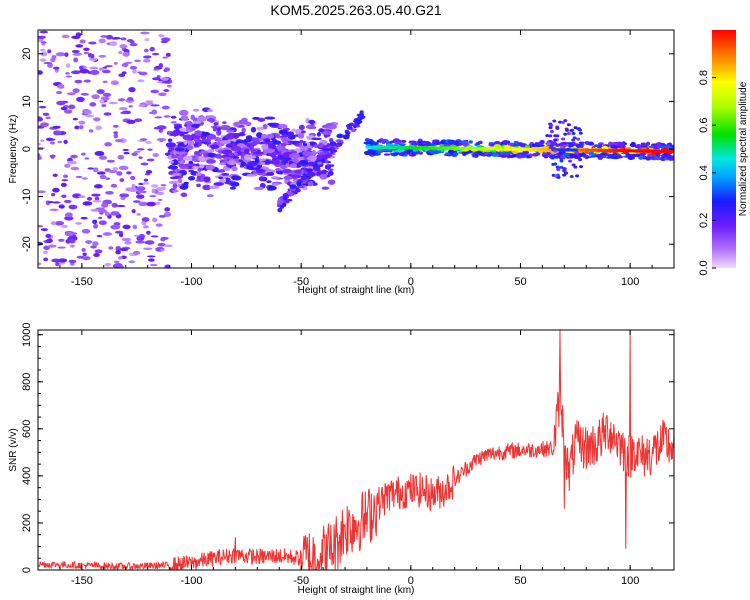 The height and width of the screenshot is (600, 750). Describe the element at coordinates (13, 449) in the screenshot. I see `snr-ylabel: SNR (v/v)` at that location.